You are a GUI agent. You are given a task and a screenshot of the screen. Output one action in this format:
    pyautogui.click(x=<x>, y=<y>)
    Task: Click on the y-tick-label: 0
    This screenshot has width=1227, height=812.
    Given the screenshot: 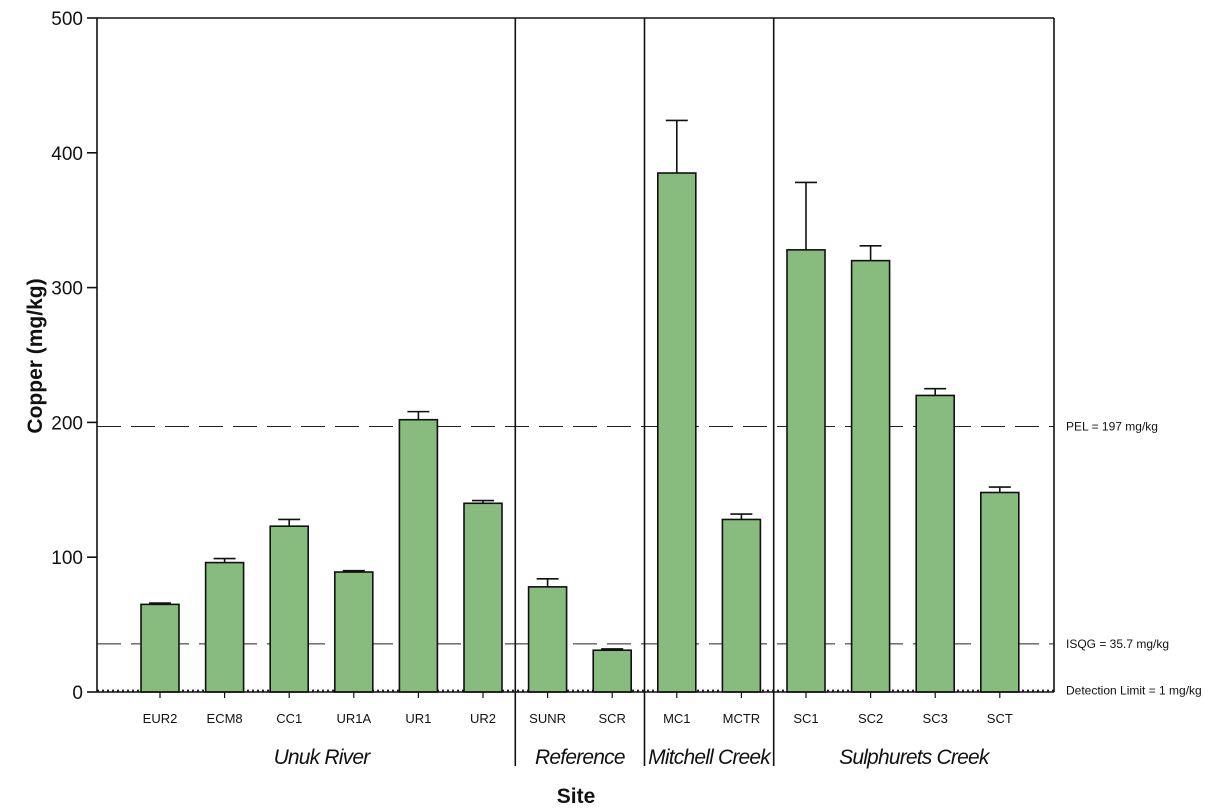 What is the action you would take?
    pyautogui.click(x=77, y=693)
    